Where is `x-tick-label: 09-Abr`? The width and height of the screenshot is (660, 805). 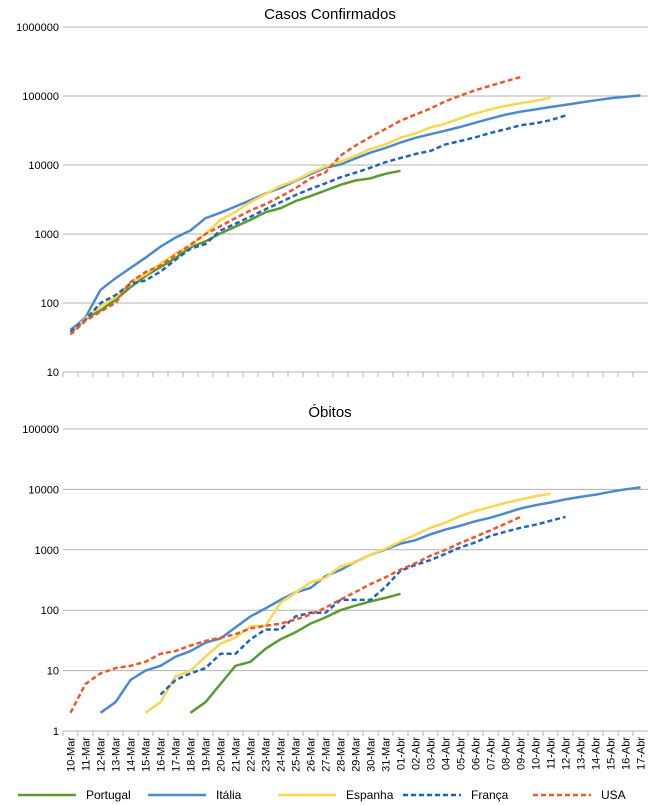
x-tick-label: 09-Abr is located at coordinates (522, 753).